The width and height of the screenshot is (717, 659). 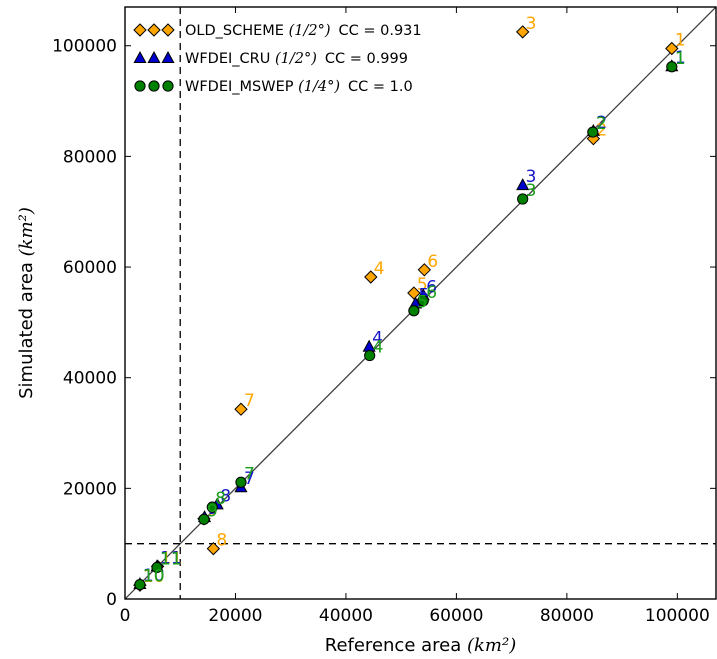 I want to click on x-tick-label: 80000, so click(x=567, y=616).